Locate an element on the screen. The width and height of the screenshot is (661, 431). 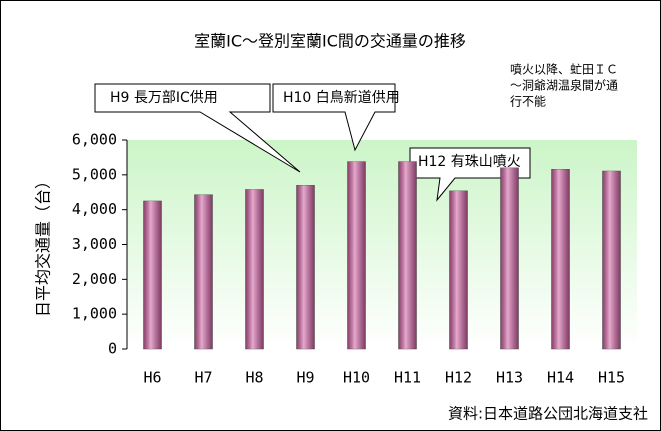
y-tick-label: 2,000 is located at coordinates (94, 279).